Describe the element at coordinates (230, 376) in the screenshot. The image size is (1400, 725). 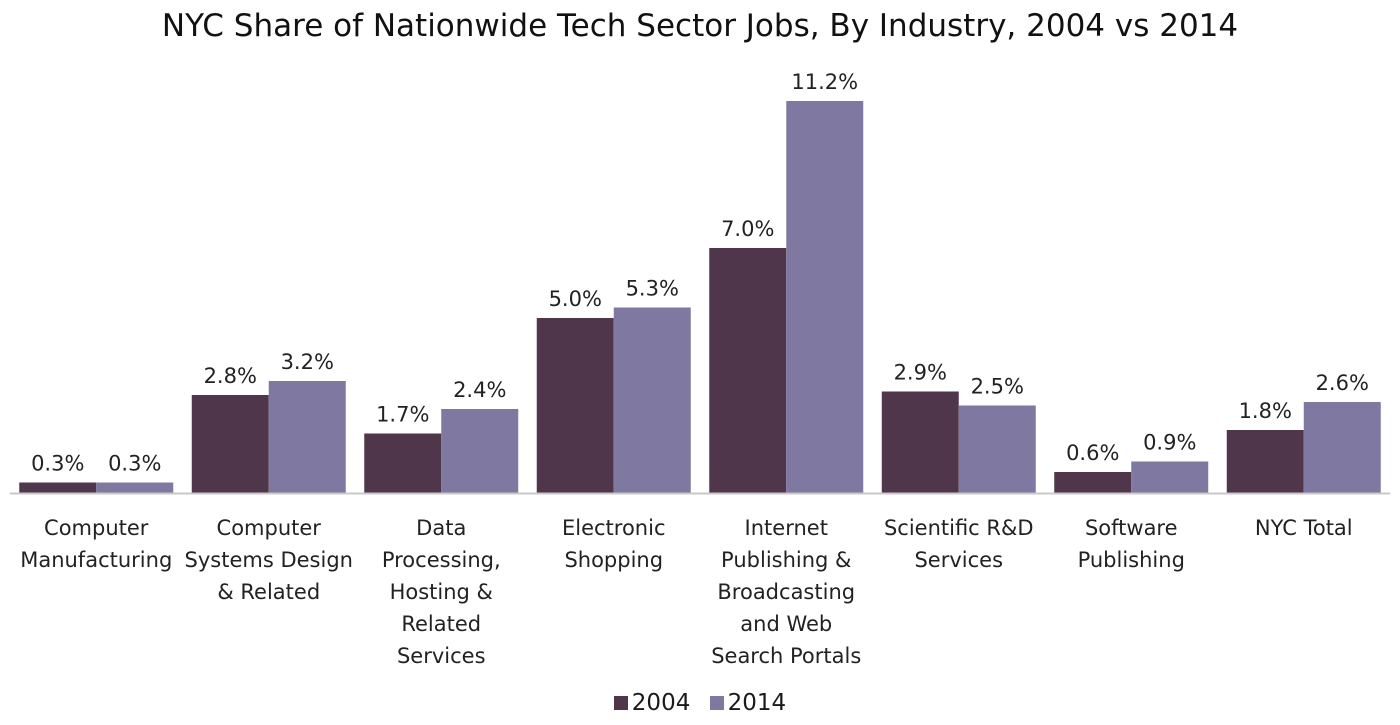
I see `data-label-2004-1: 2.8%` at that location.